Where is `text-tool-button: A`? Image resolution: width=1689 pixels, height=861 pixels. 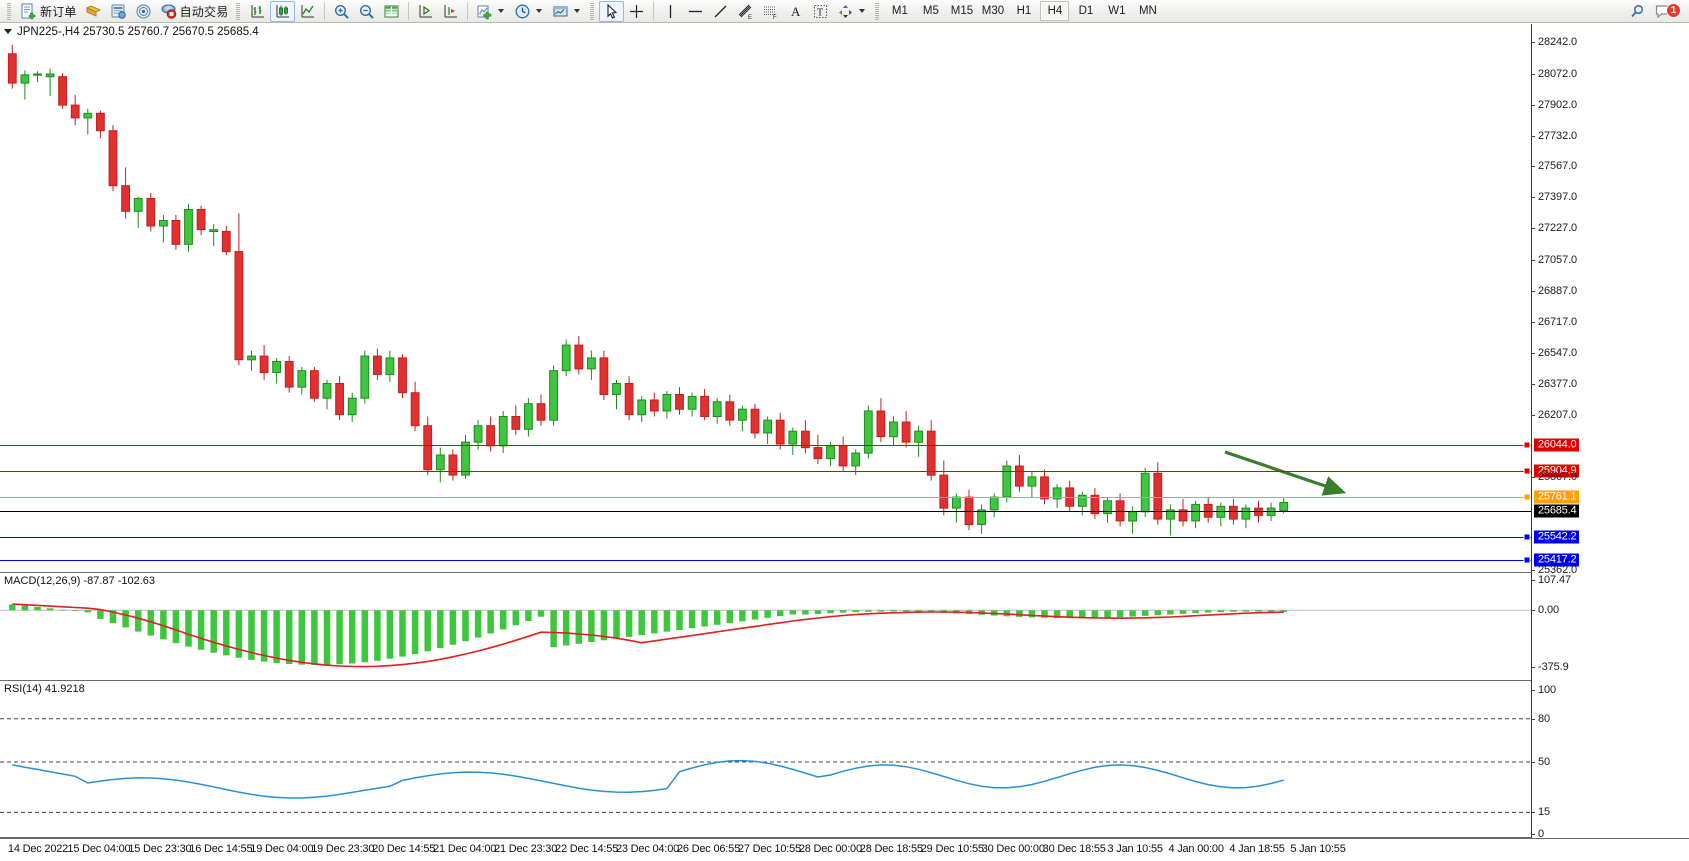
text-tool-button: A is located at coordinates (795, 11).